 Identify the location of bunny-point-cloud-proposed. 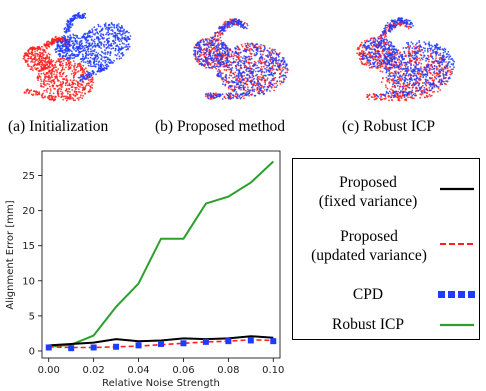
(241, 59).